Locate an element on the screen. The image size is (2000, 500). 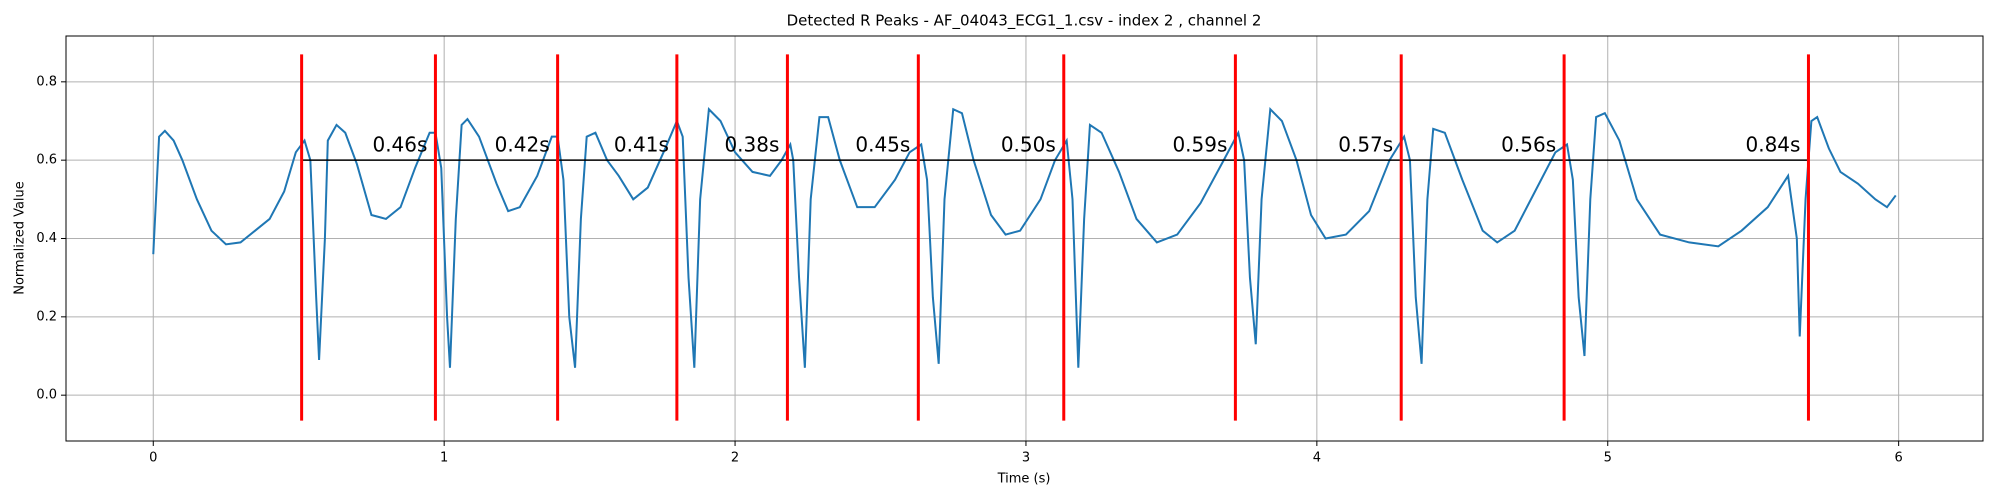
interval-label: 0.46s is located at coordinates (399, 145).